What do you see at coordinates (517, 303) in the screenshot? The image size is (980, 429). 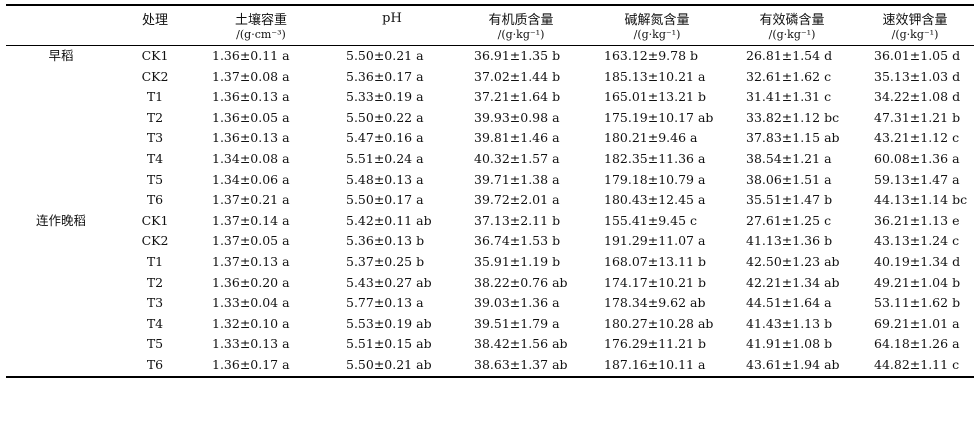 I see `cell-organic-matter: 39.03±1.36 a` at bounding box center [517, 303].